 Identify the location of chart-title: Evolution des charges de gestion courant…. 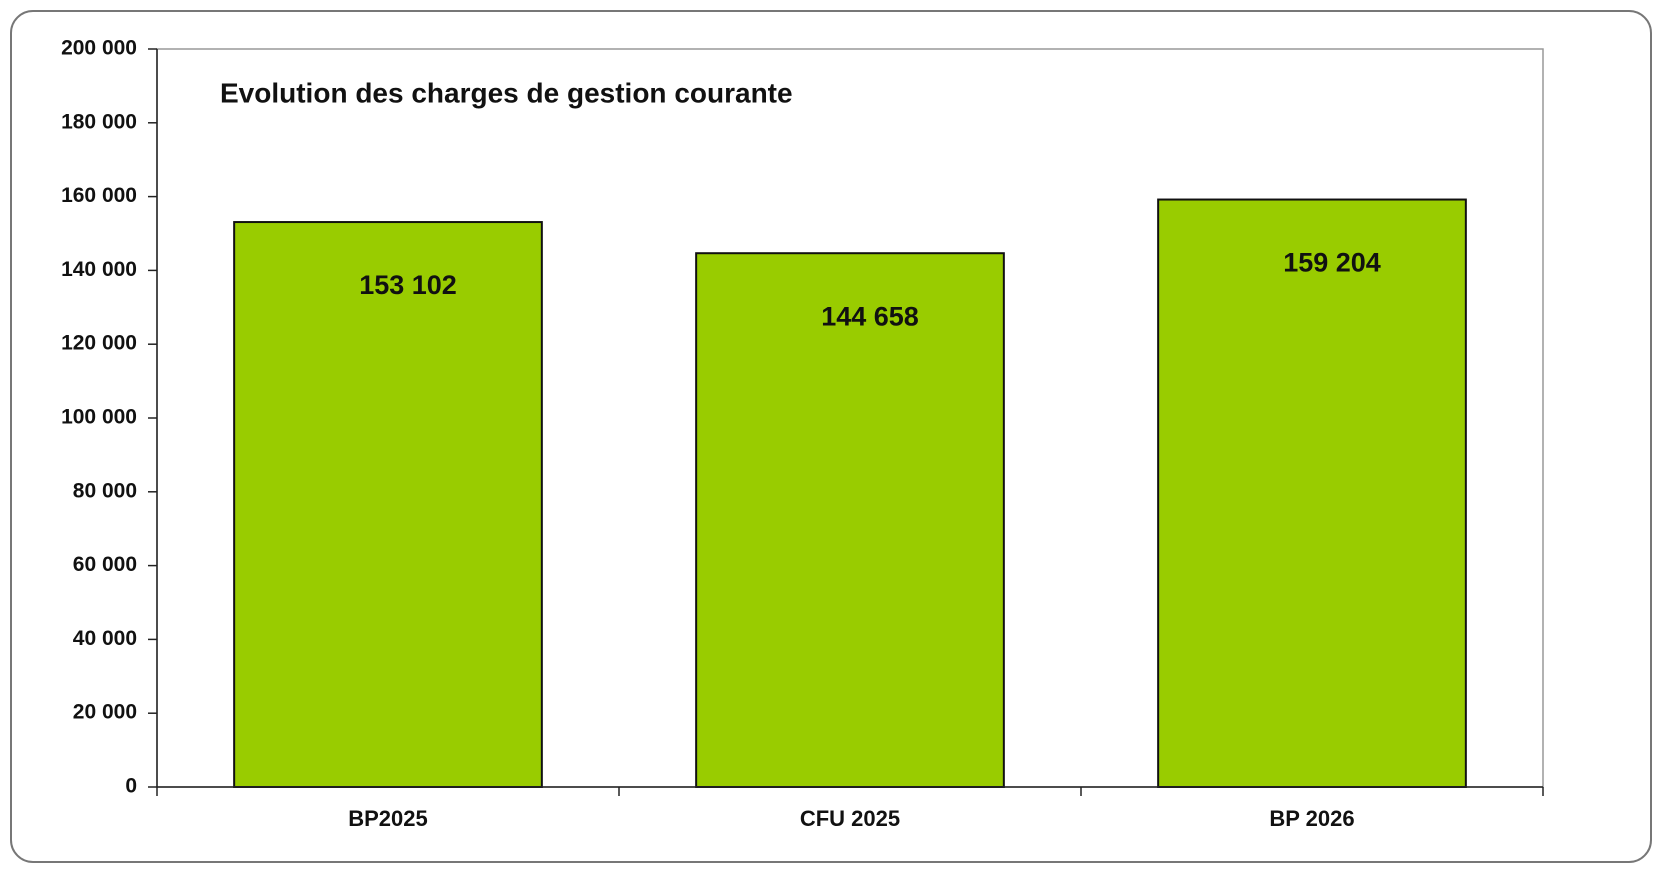
(506, 92).